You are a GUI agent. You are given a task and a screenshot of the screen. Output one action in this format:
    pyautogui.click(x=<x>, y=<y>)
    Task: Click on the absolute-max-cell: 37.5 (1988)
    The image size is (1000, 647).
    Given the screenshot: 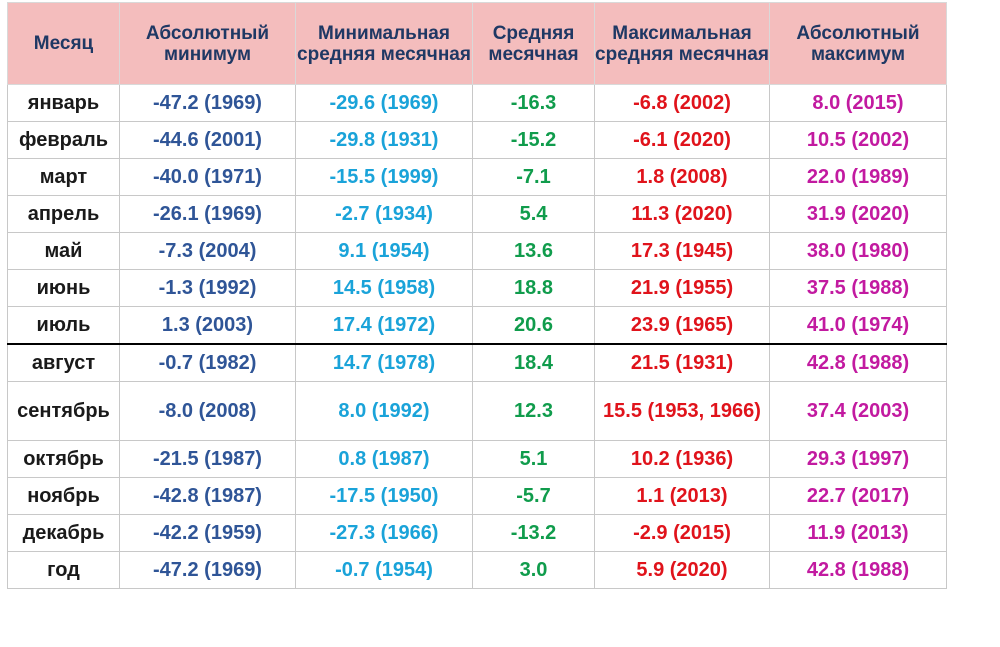 What is the action you would take?
    pyautogui.click(x=858, y=288)
    